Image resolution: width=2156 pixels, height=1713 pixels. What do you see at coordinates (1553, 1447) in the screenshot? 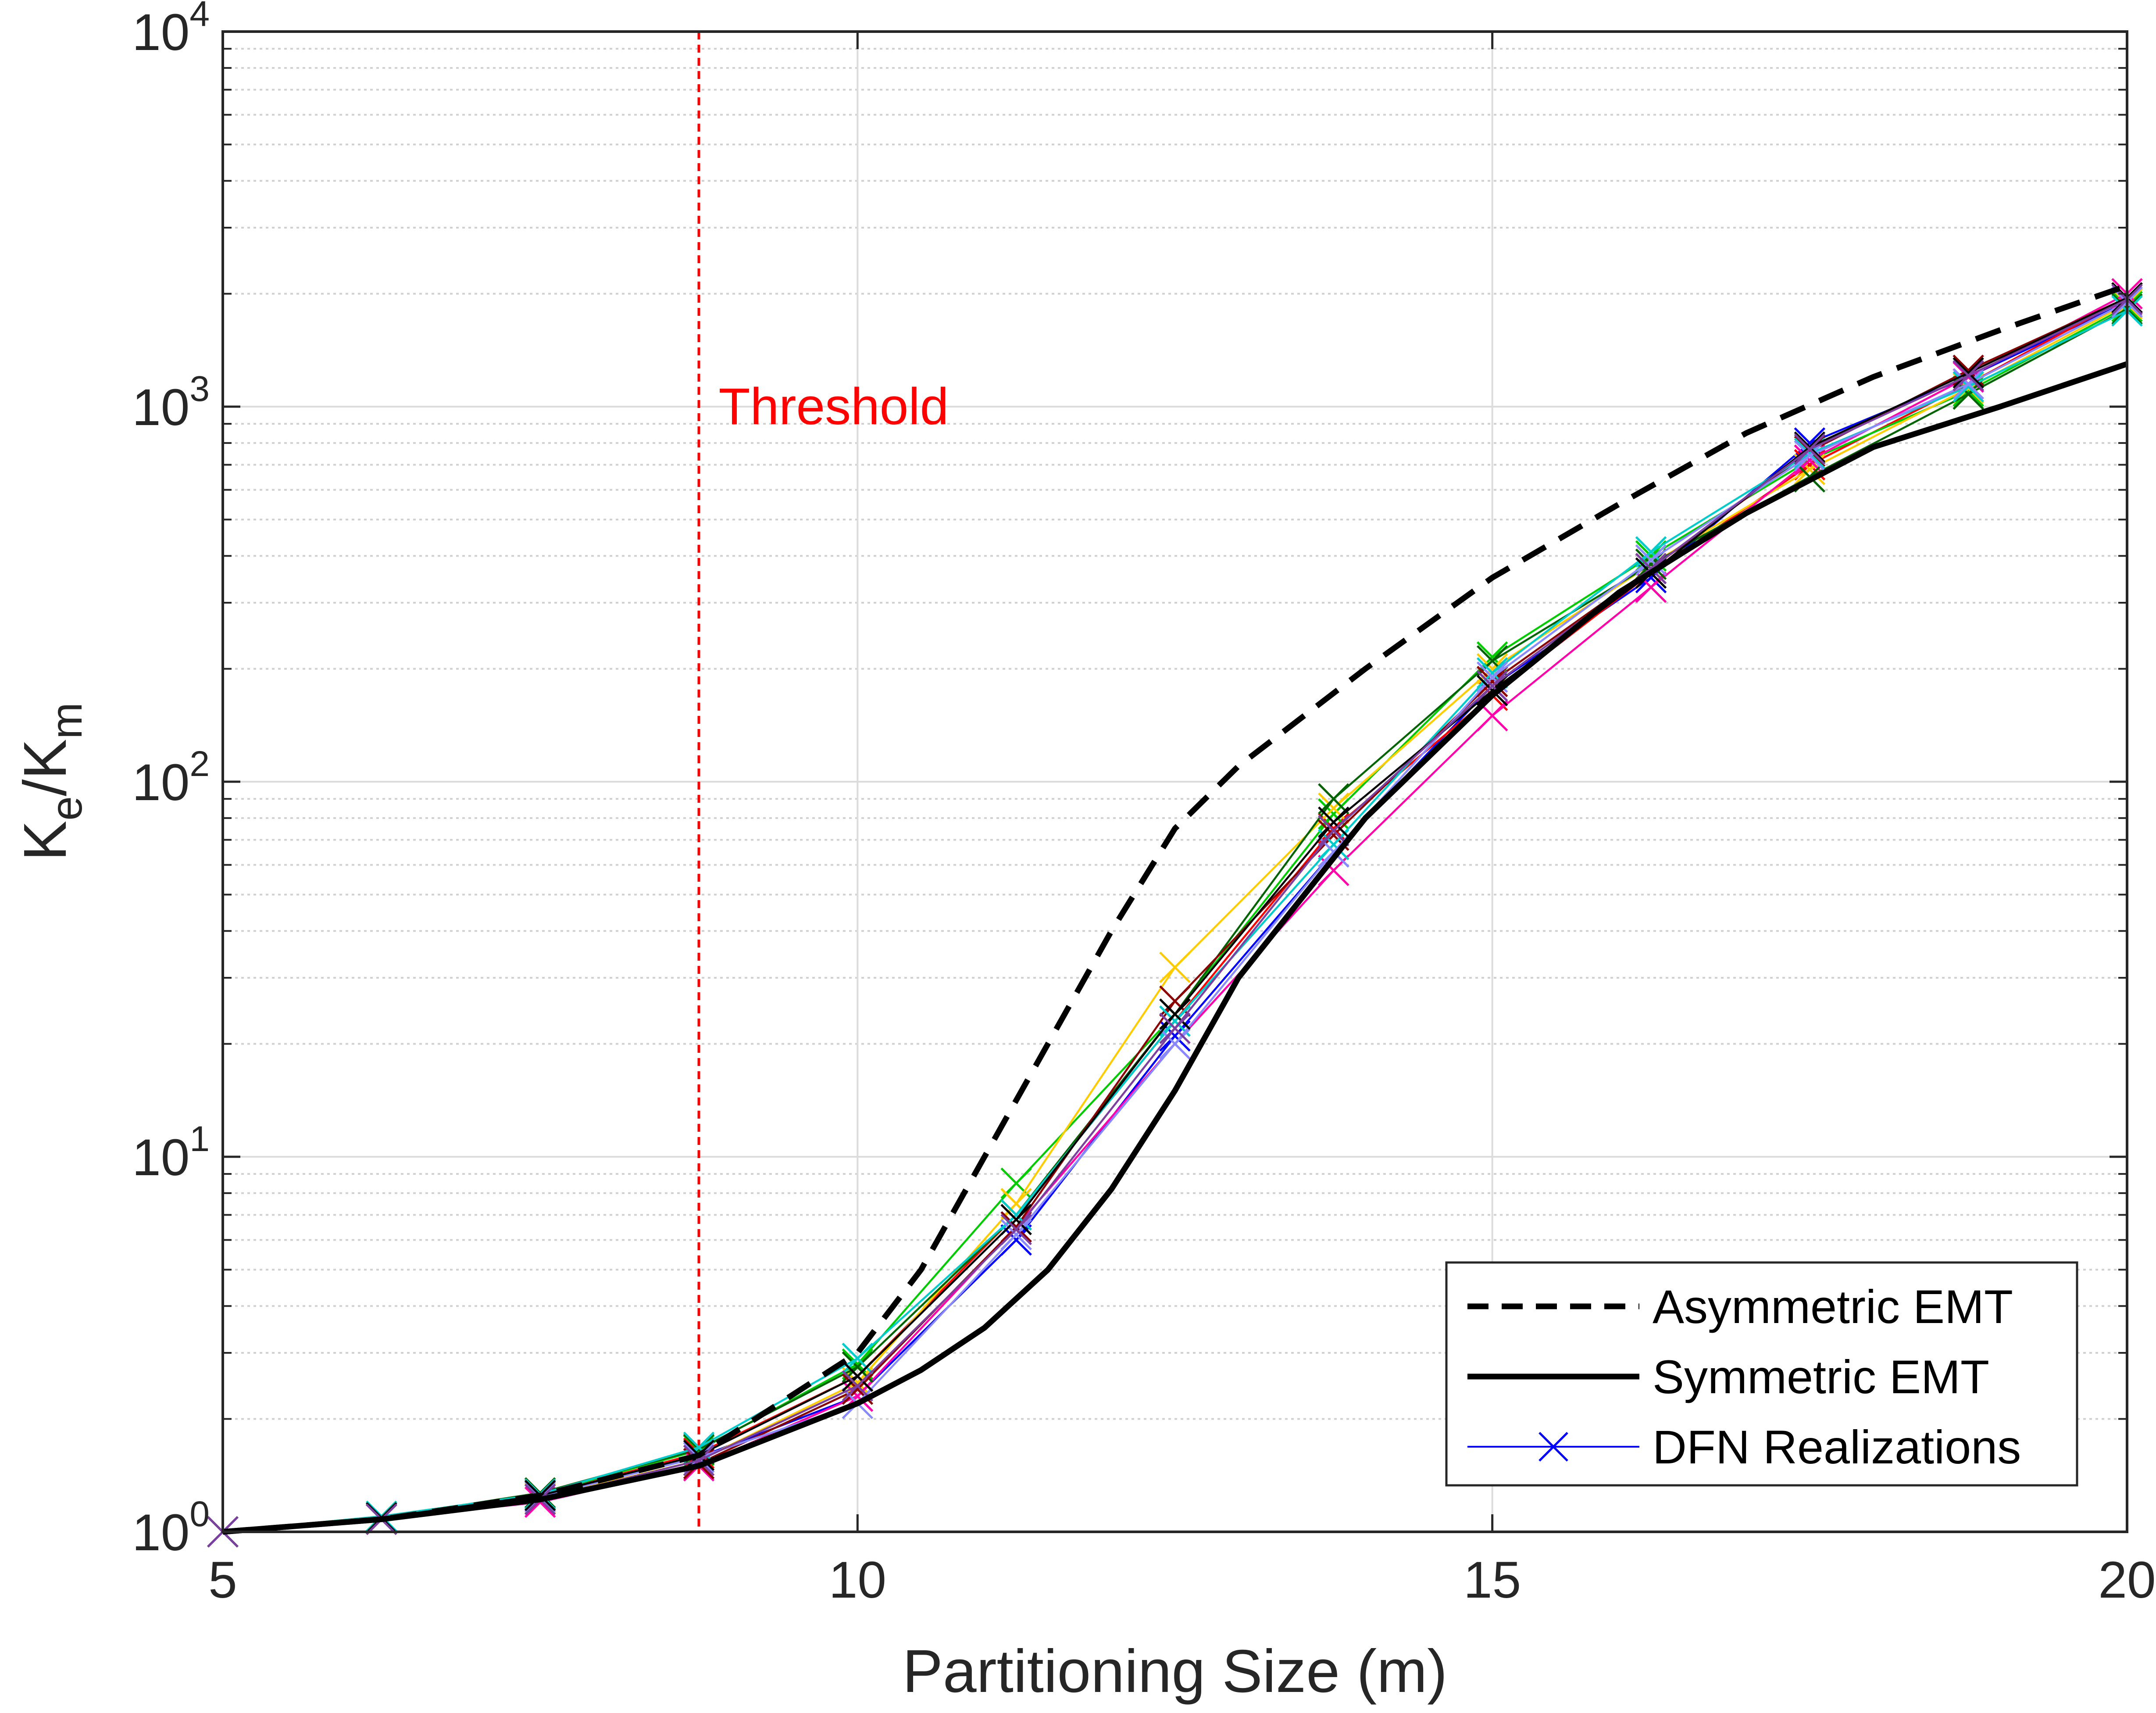
I see `legend-marker-dfn-realizations` at bounding box center [1553, 1447].